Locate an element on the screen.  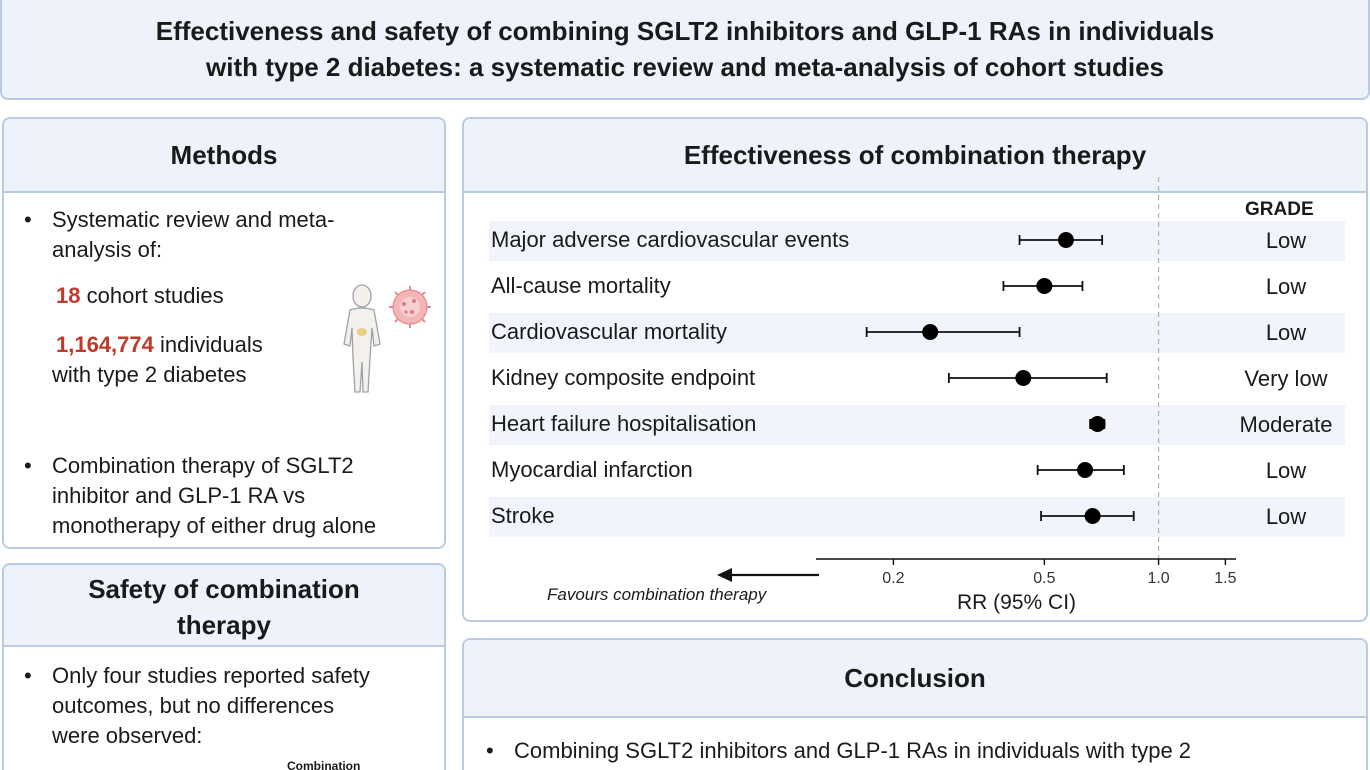
safety-bullet-line-1: Only four studies reported safety is located at coordinates (211, 675).